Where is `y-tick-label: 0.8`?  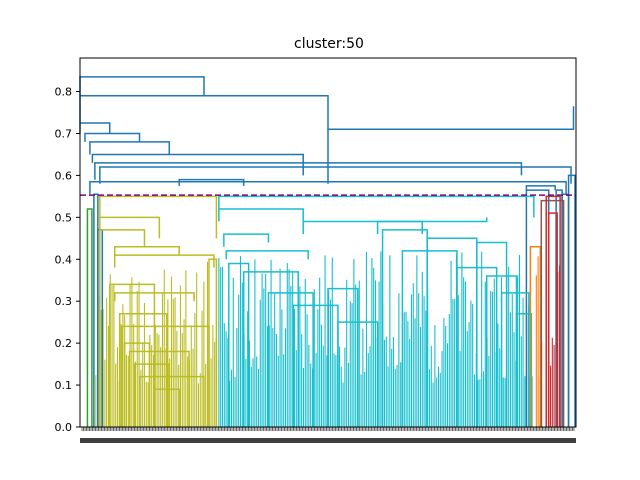 y-tick-label: 0.8 is located at coordinates (64, 92).